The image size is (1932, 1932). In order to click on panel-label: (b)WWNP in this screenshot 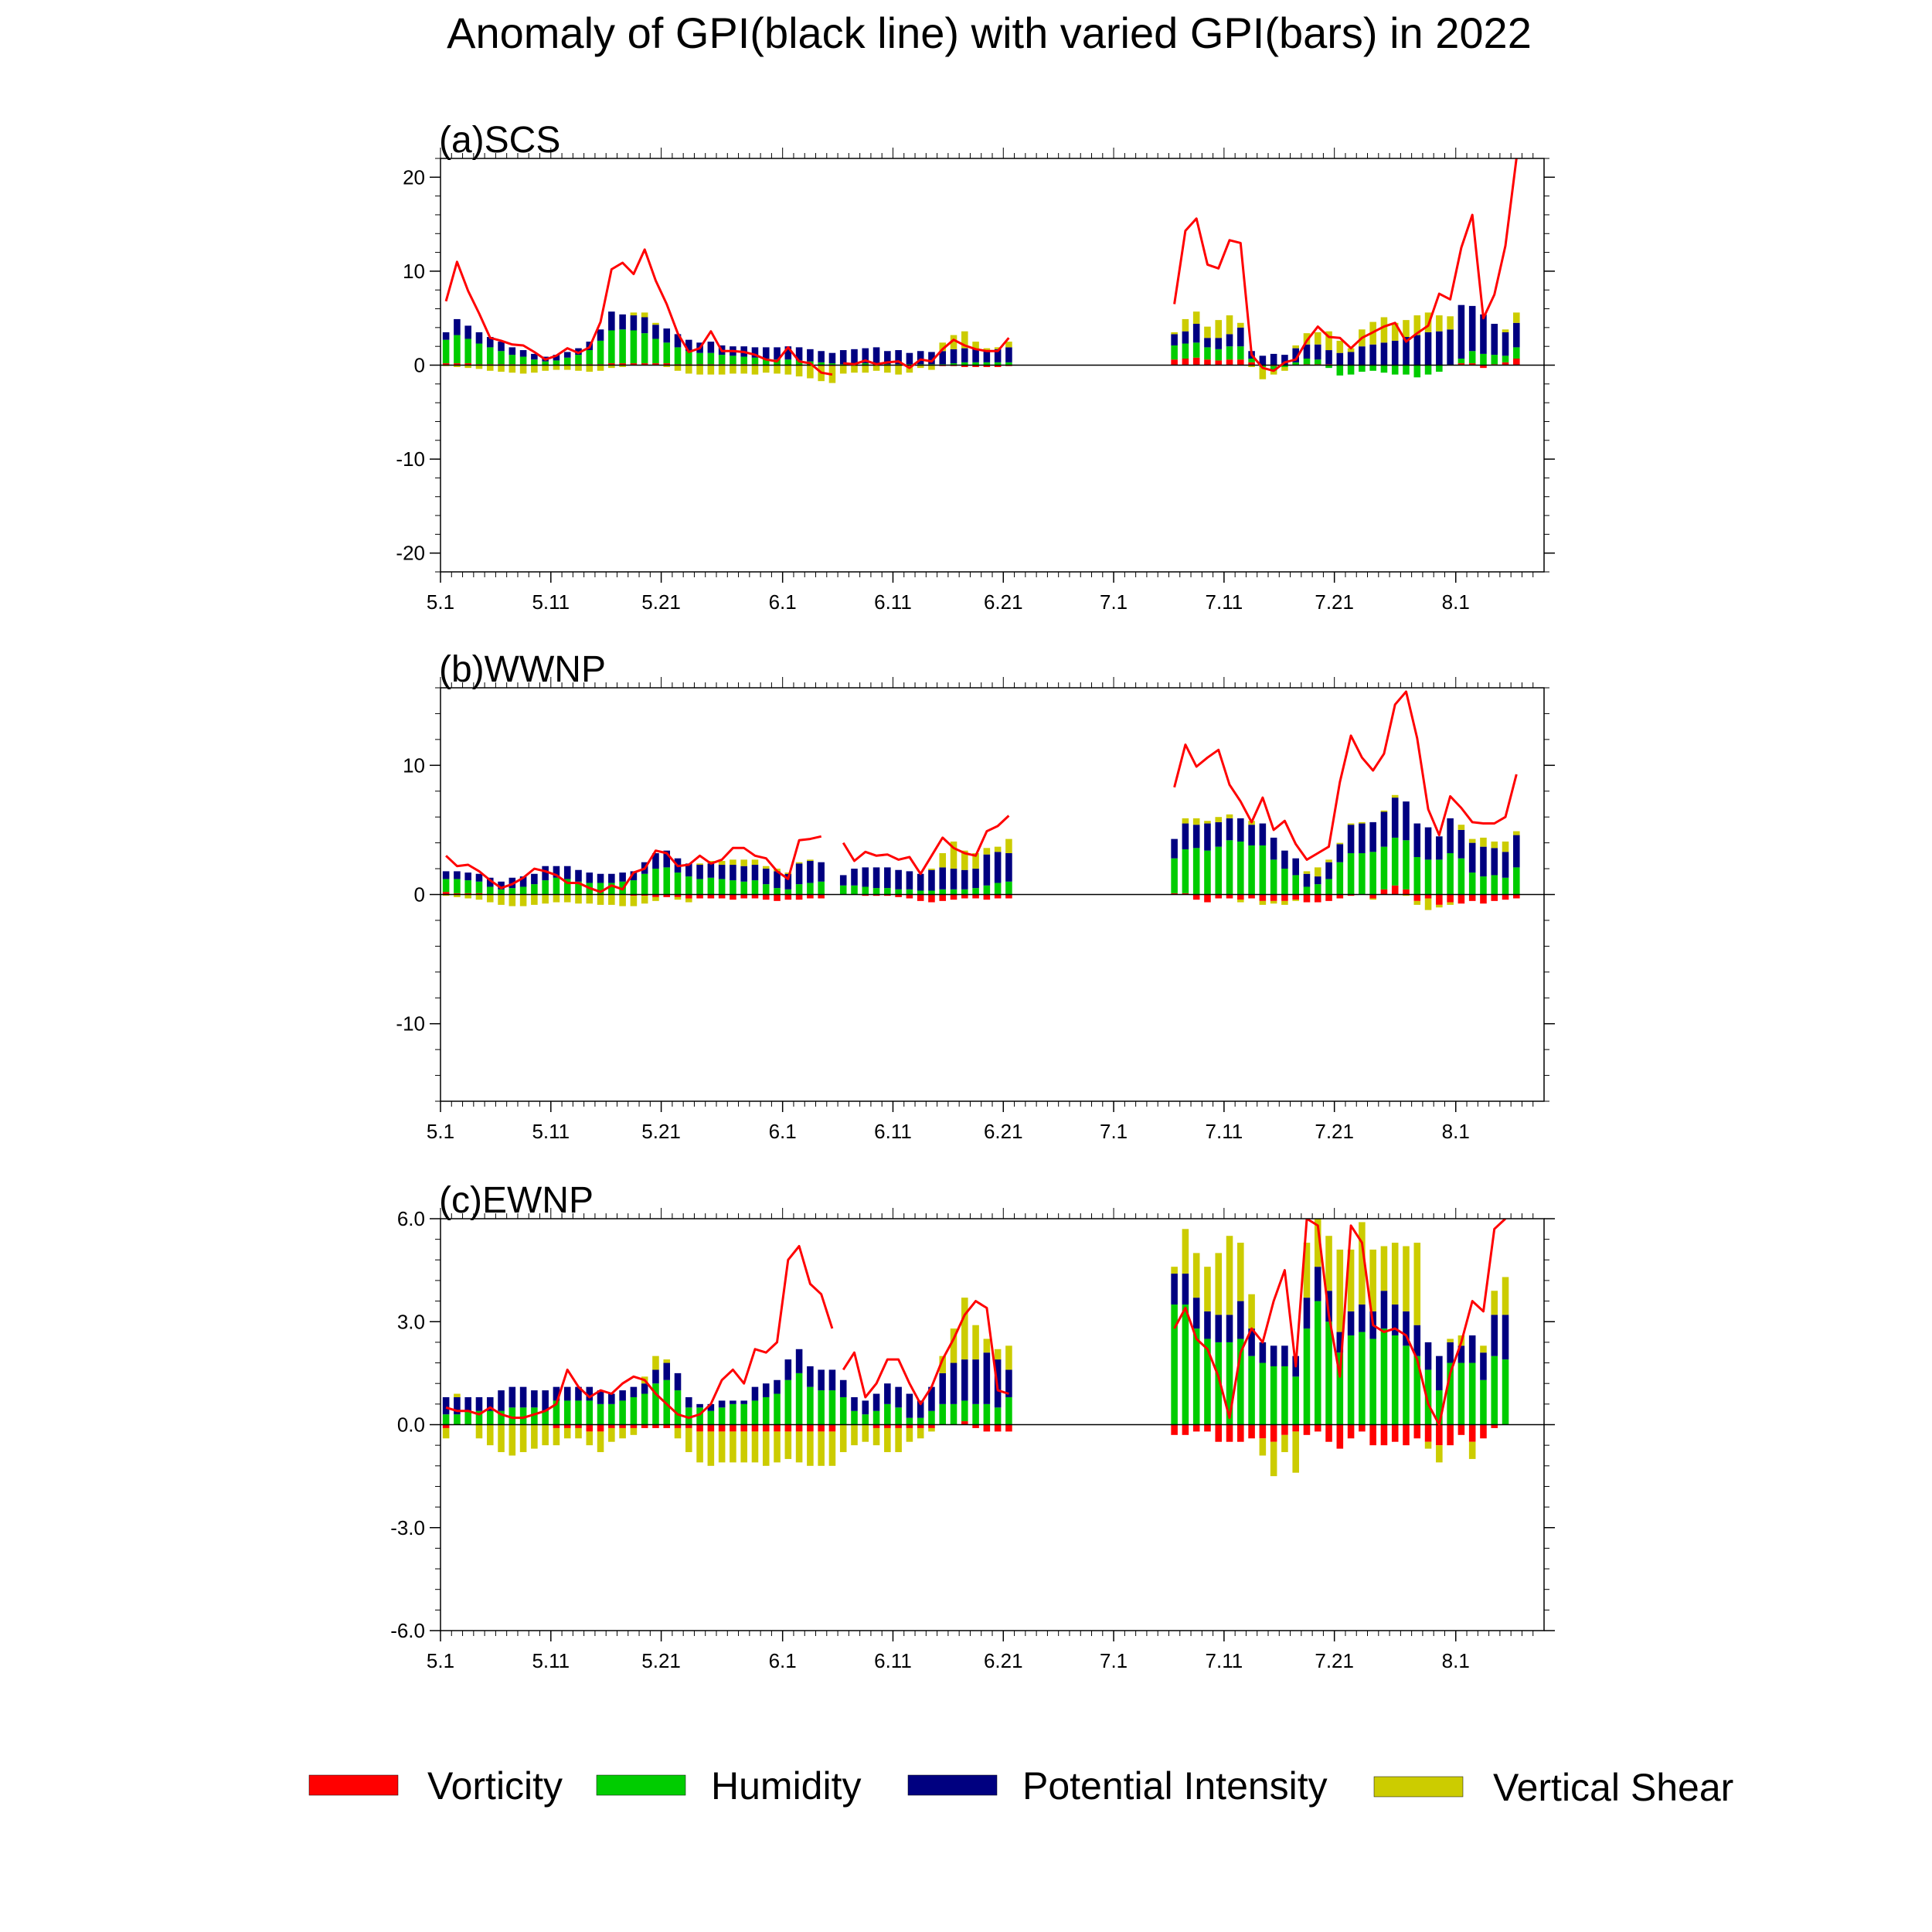, I will do `click(522, 670)`.